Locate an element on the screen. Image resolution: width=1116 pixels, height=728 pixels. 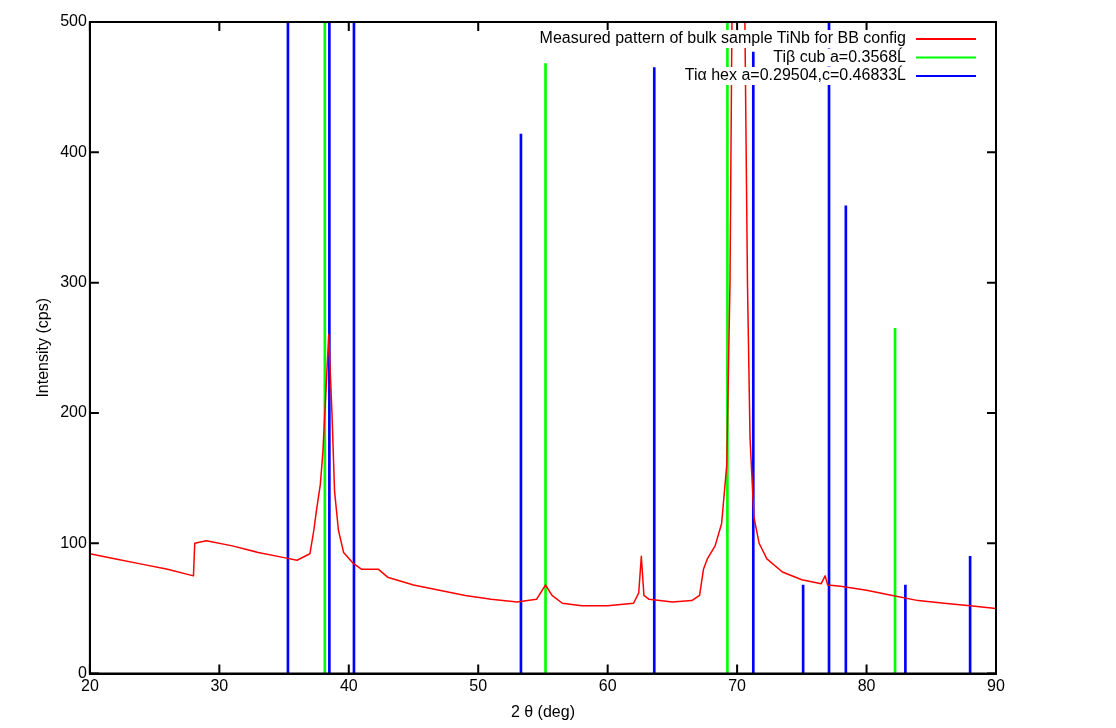
y-tick-label: 400 is located at coordinates (73, 151).